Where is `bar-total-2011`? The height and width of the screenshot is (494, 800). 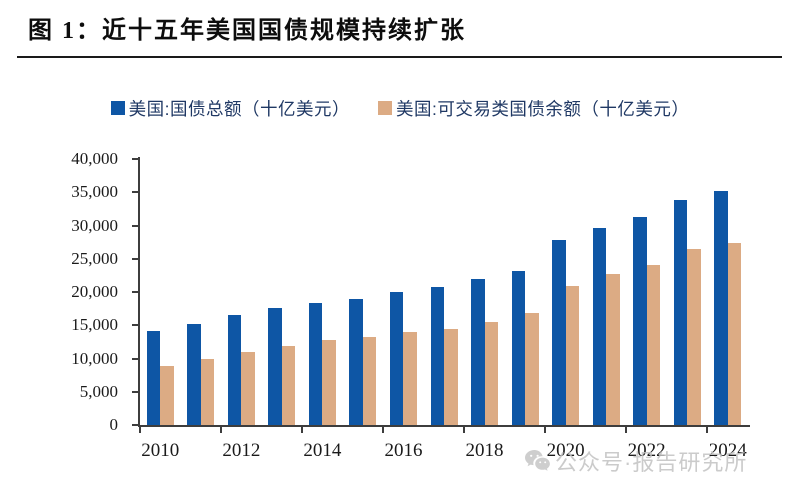 bar-total-2011 is located at coordinates (194, 374).